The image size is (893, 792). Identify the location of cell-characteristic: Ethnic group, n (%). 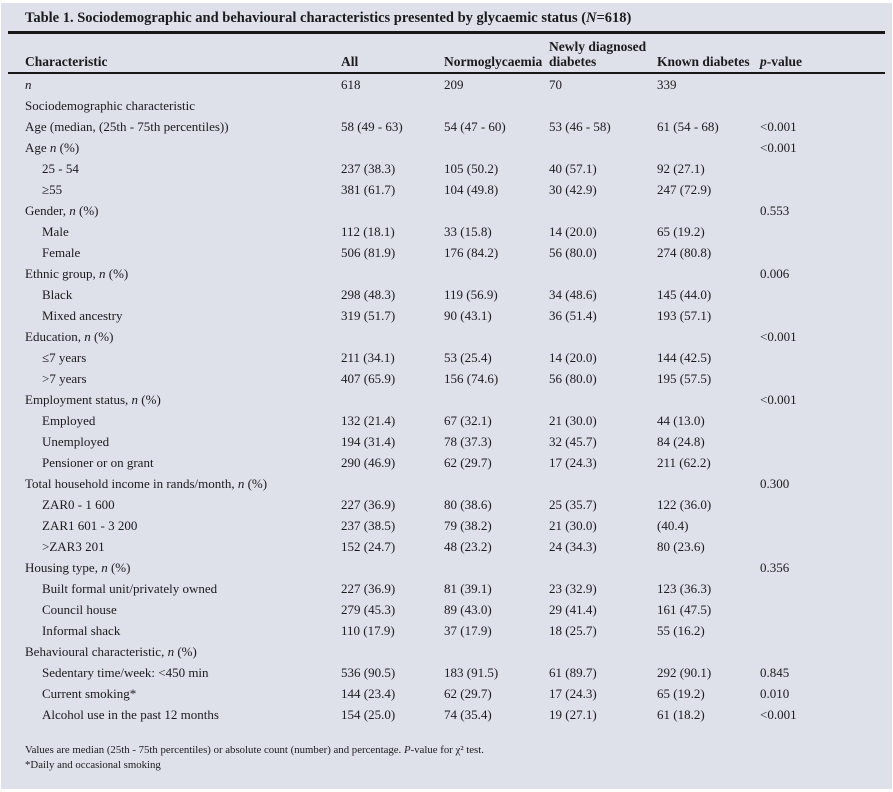
(77, 273).